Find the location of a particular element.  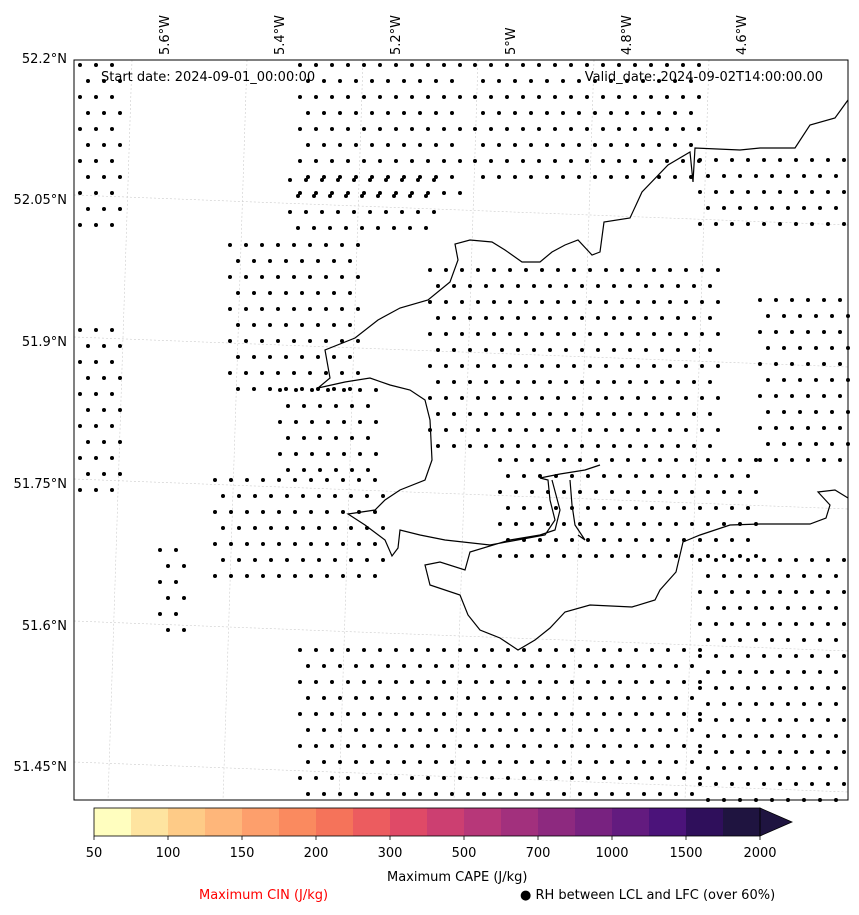

colorbar-tick-label: 200 is located at coordinates (316, 853).